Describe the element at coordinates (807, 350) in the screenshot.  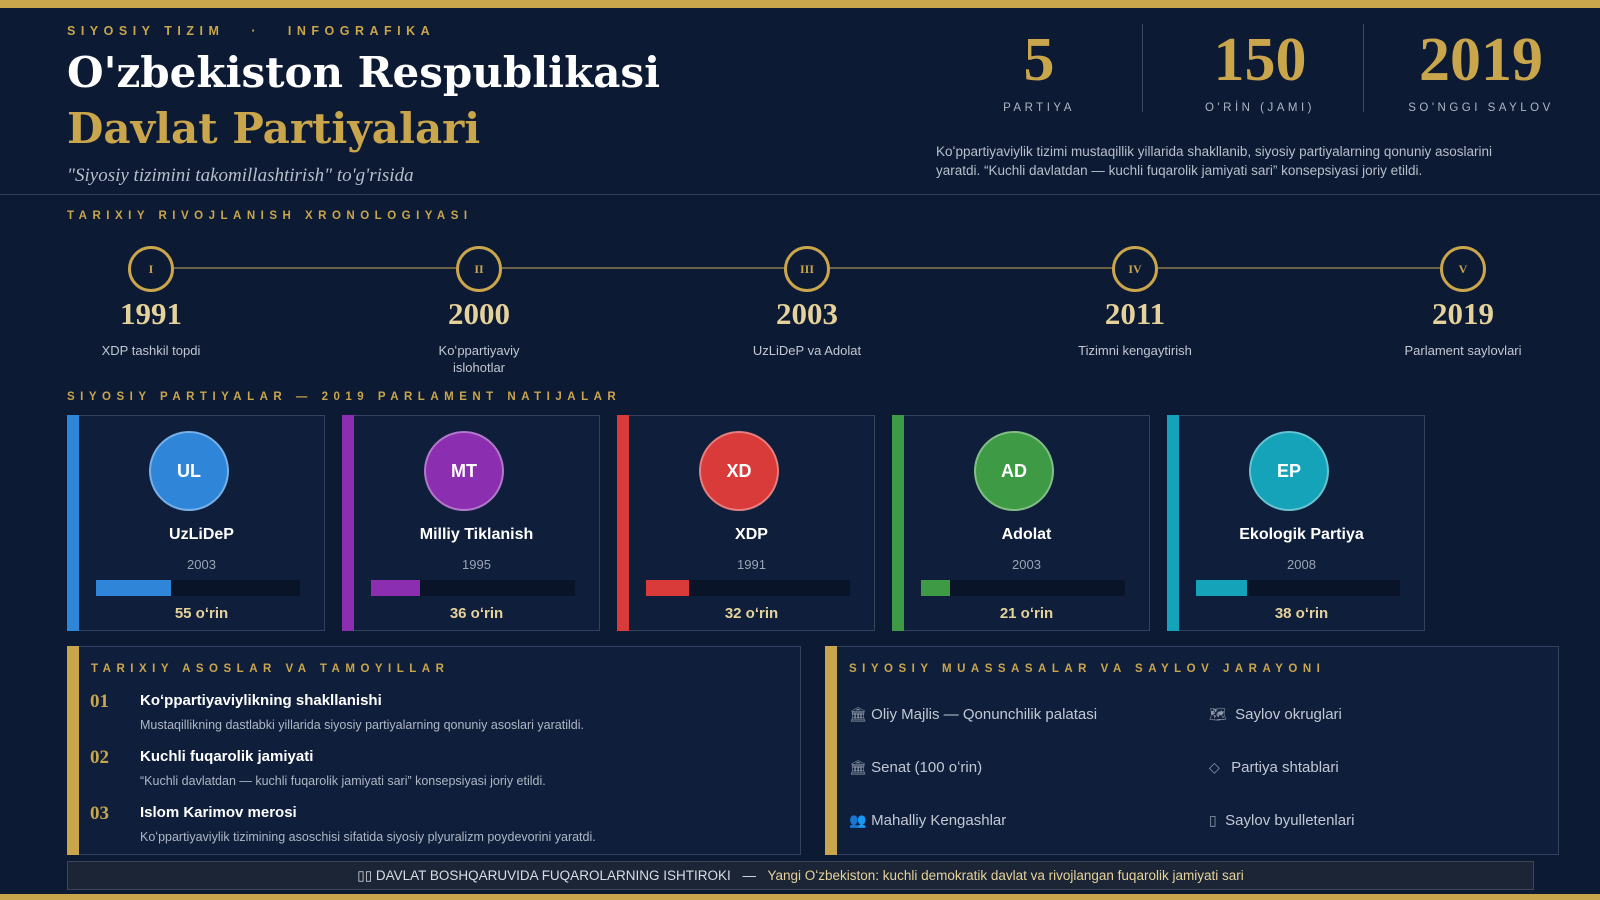
I see `timeline-desc: UzLiDeP va Adolat` at that location.